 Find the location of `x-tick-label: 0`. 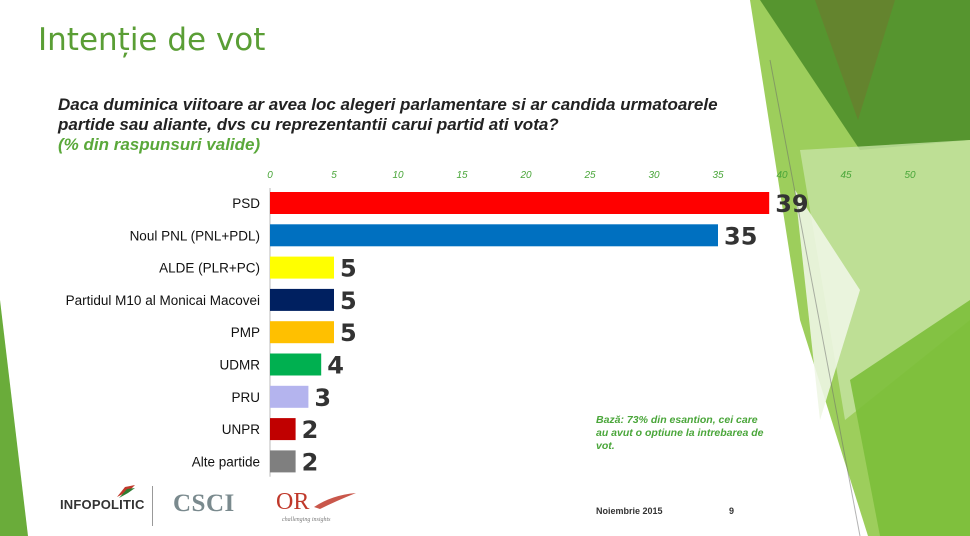

x-tick-label: 0 is located at coordinates (270, 175).